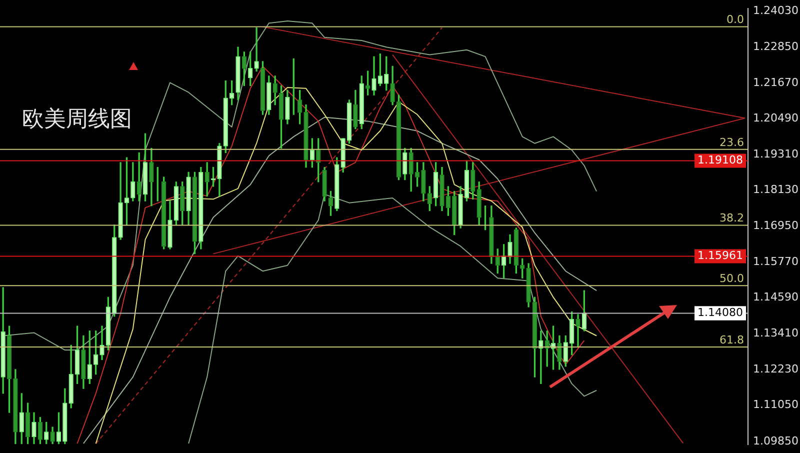 This screenshot has height=453, width=800. What do you see at coordinates (775, 369) in the screenshot?
I see `y-tick-label: 1.12230` at bounding box center [775, 369].